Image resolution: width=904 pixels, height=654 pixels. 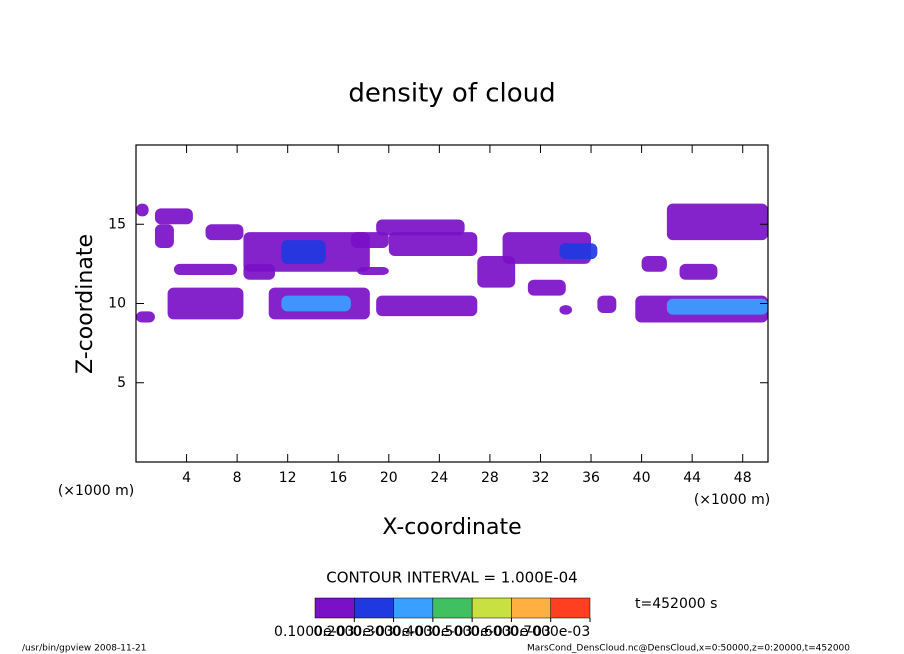 What do you see at coordinates (490, 478) in the screenshot?
I see `x-tick-label: 28` at bounding box center [490, 478].